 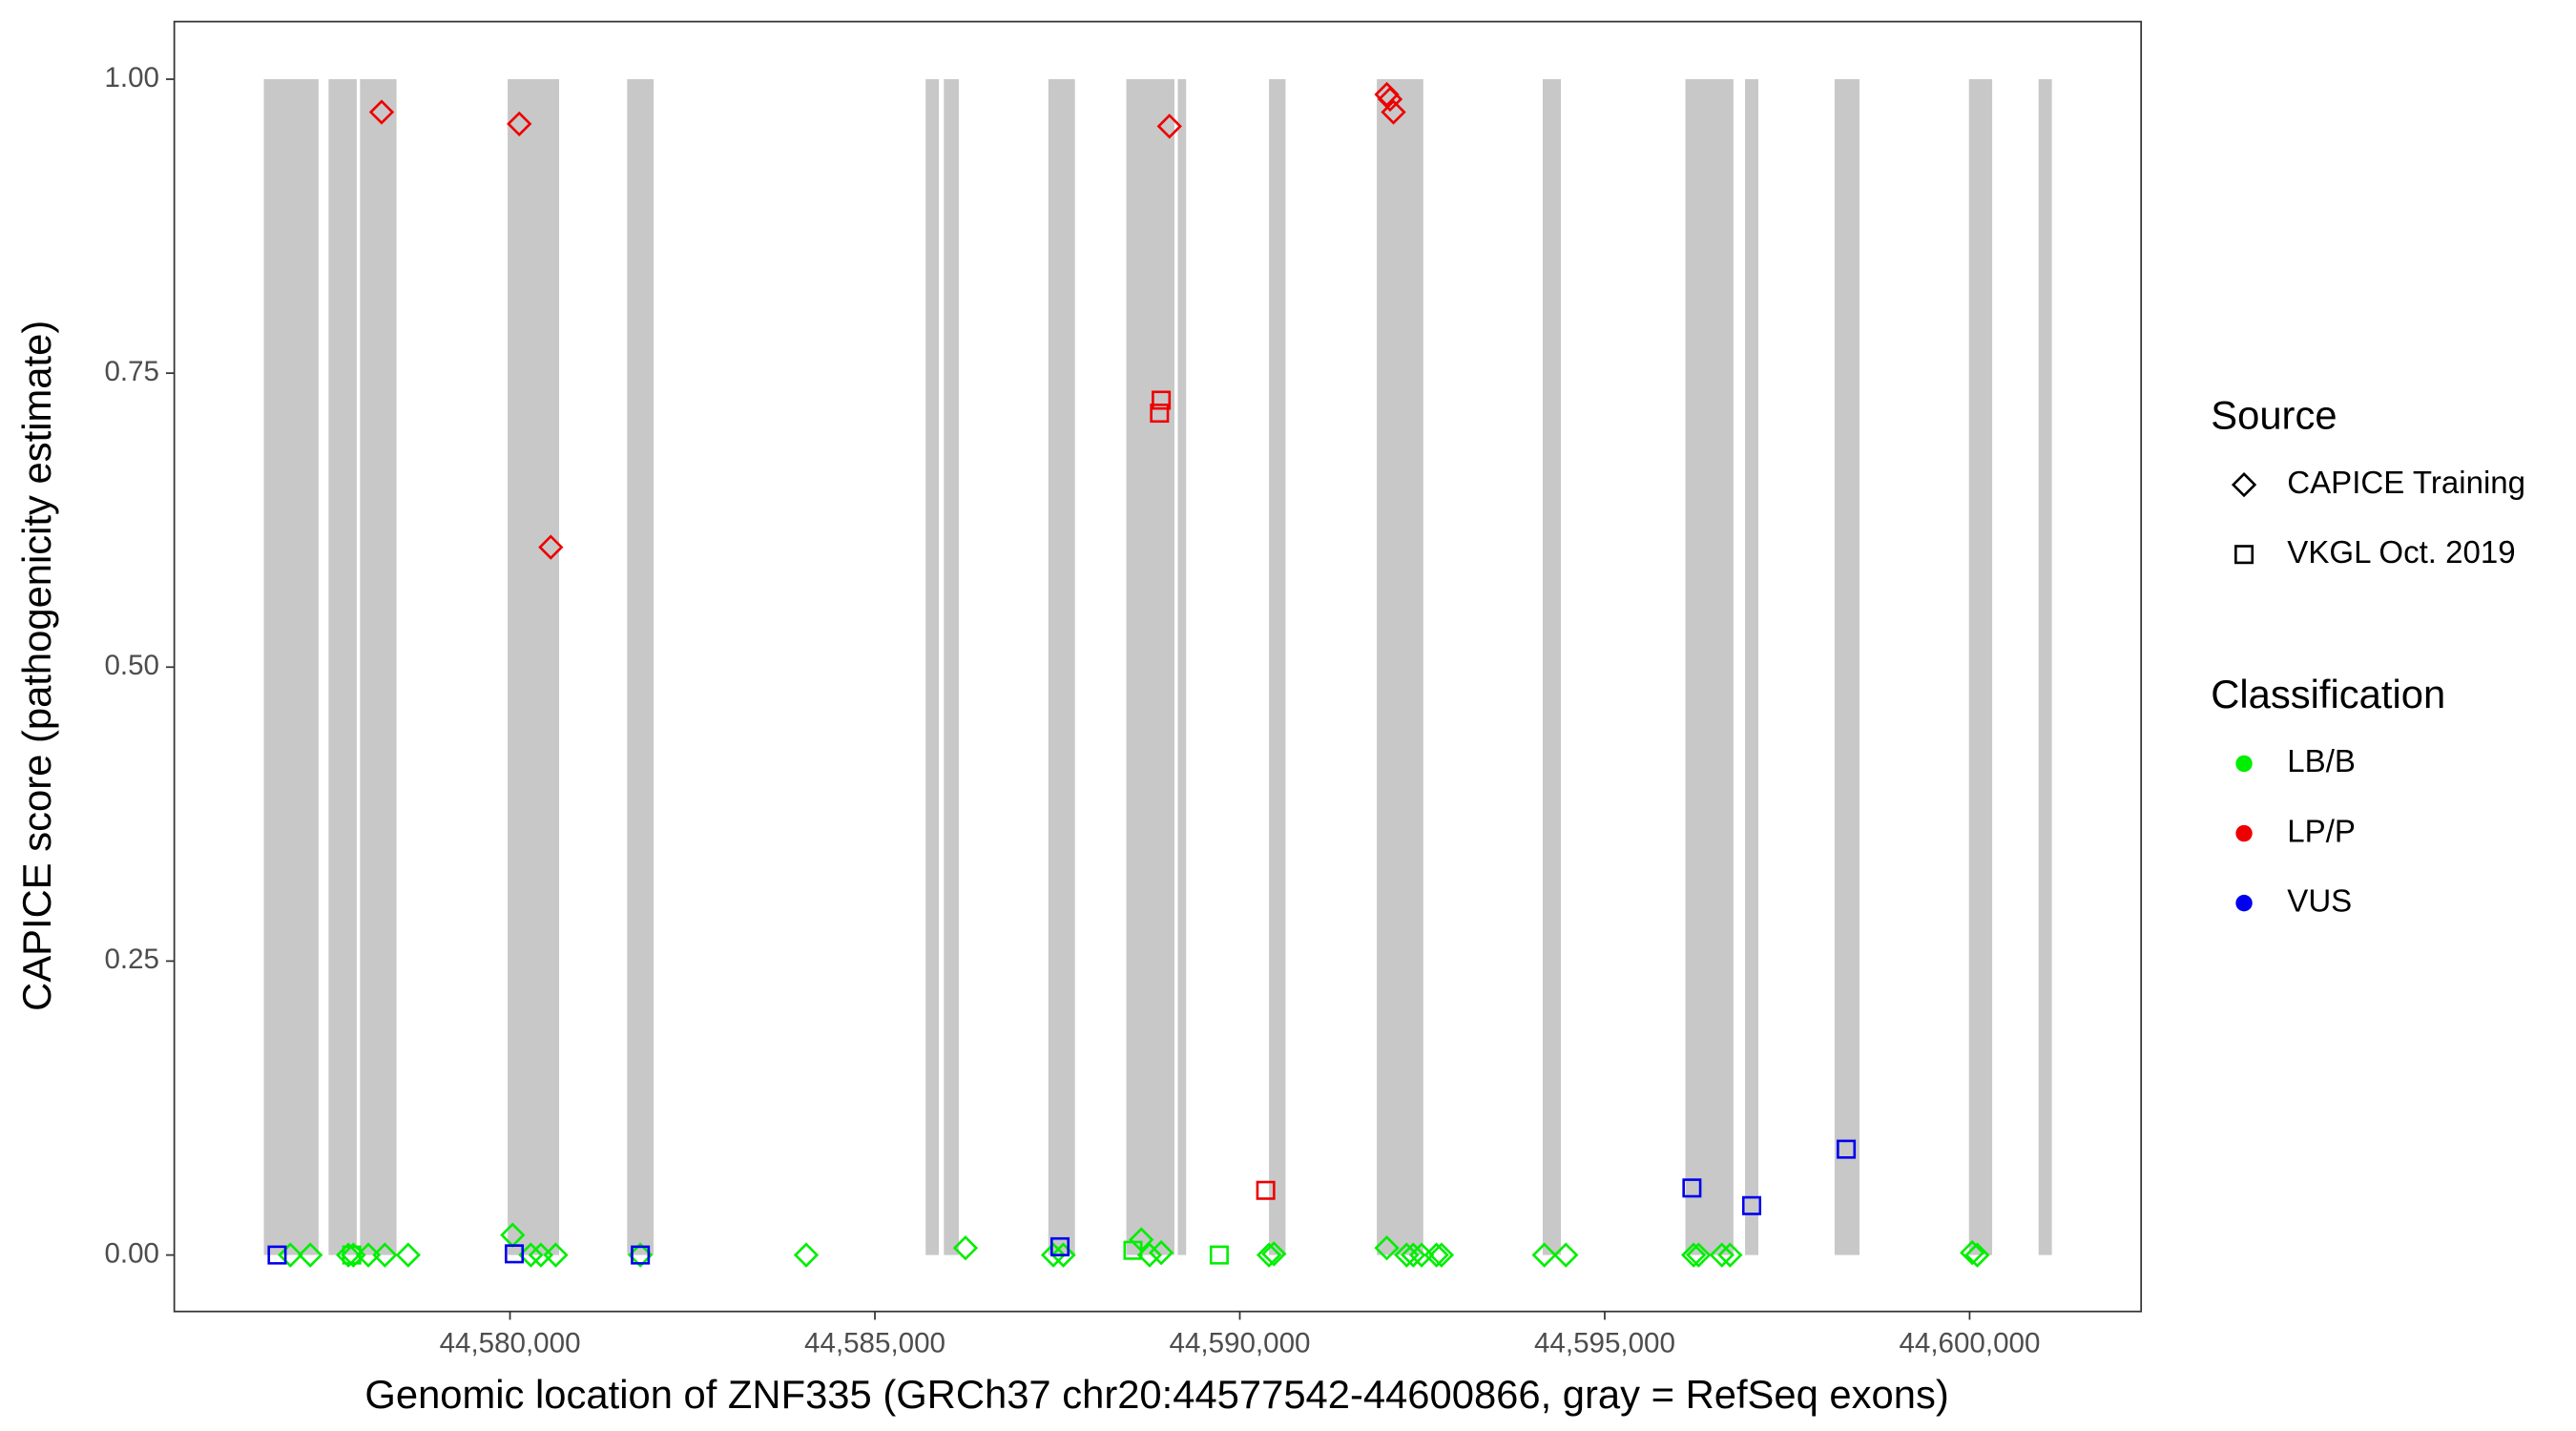 I want to click on y-tick-label: 0.75, so click(x=131, y=371).